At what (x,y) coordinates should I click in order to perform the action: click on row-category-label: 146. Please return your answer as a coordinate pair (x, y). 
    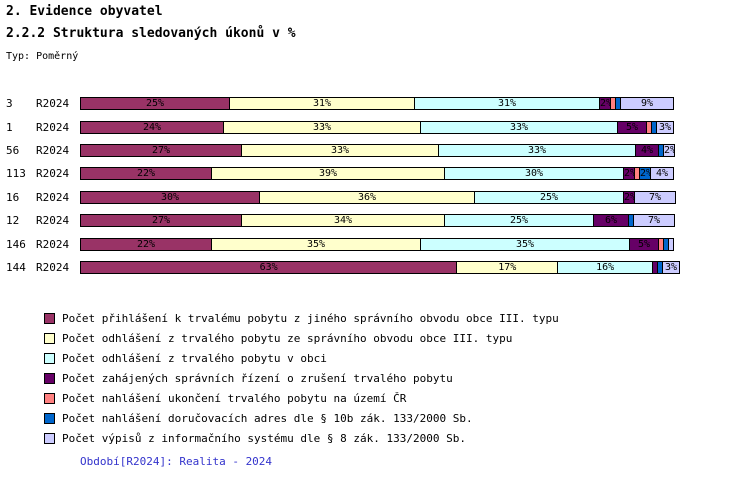
    Looking at the image, I should click on (16, 244).